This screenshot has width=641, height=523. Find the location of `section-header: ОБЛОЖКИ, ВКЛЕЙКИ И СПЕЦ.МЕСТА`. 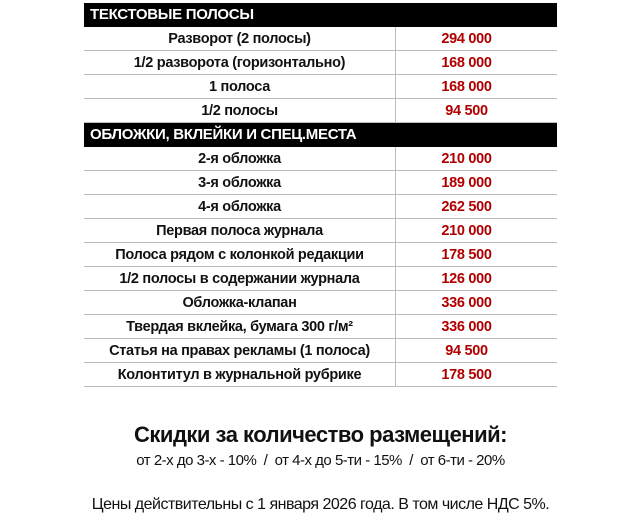

section-header: ОБЛОЖКИ, ВКЛЕЙКИ И СПЕЦ.МЕСТА is located at coordinates (320, 135).